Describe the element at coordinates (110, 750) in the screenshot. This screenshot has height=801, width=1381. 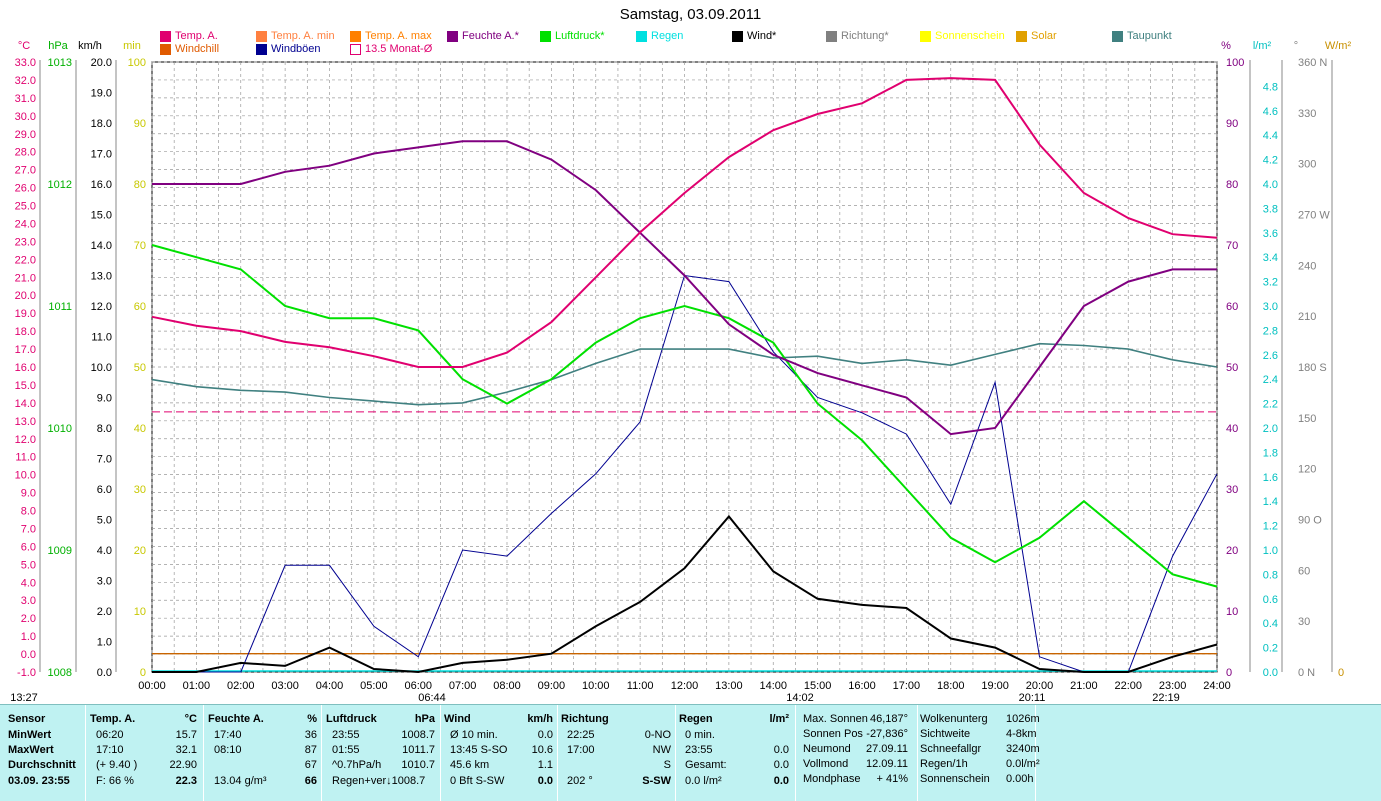
I see `temp-row-label: 17:10` at that location.